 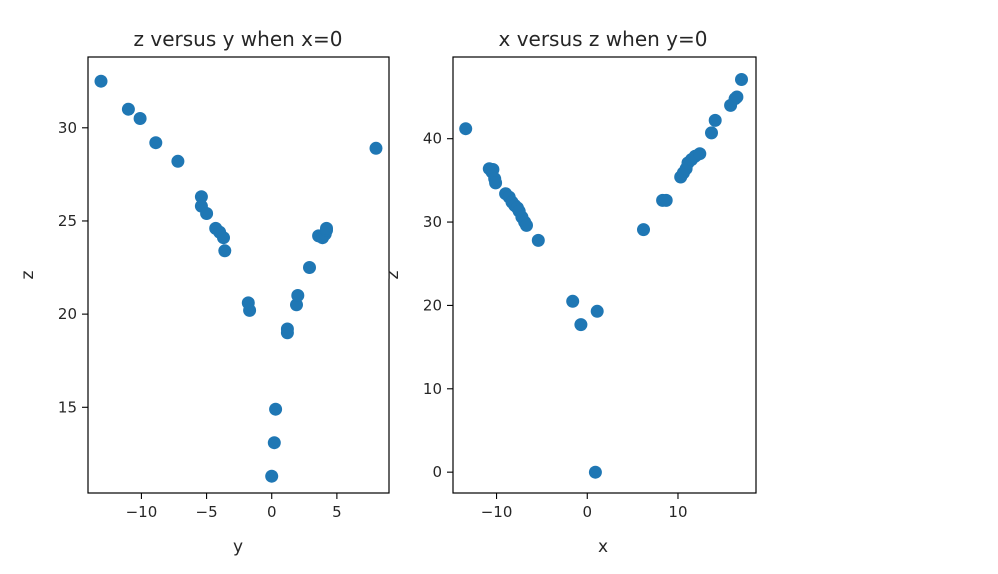 What do you see at coordinates (337, 512) in the screenshot?
I see `x-tick-label: 5` at bounding box center [337, 512].